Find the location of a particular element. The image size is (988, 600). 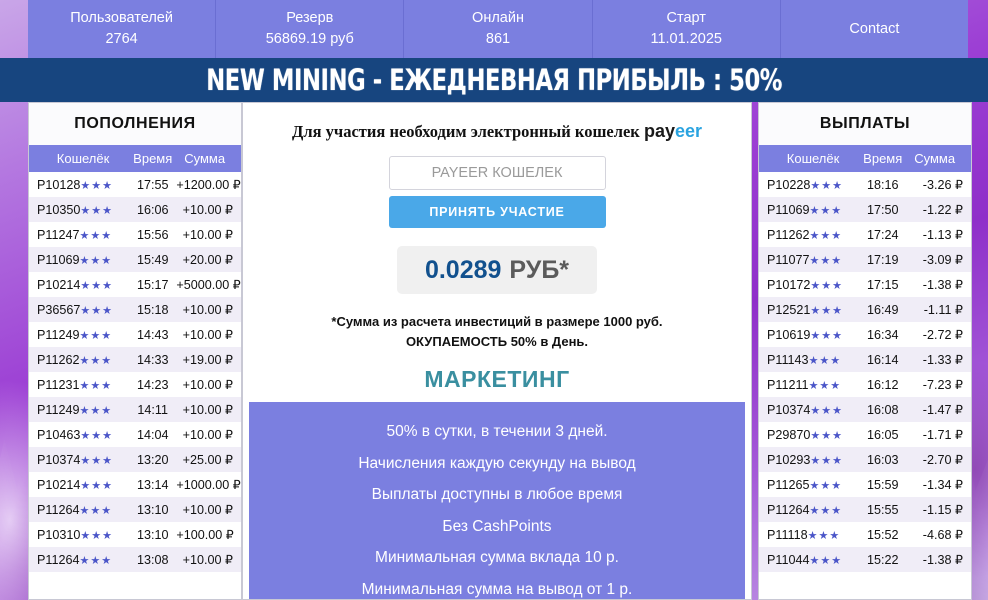

cell-time: 16:05 is located at coordinates (883, 434).